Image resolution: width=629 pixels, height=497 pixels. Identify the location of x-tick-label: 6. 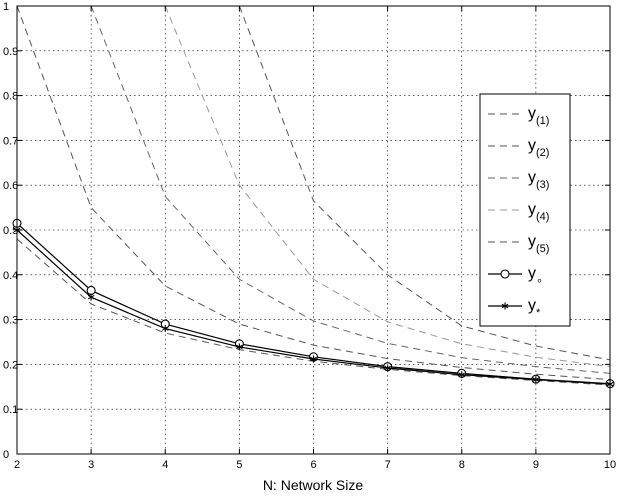
(313, 465).